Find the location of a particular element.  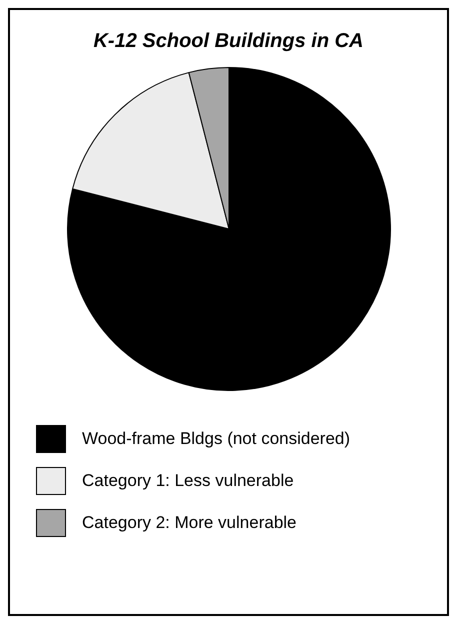

legend-label: Wood-frame Bldgs (not considered) is located at coordinates (216, 439).